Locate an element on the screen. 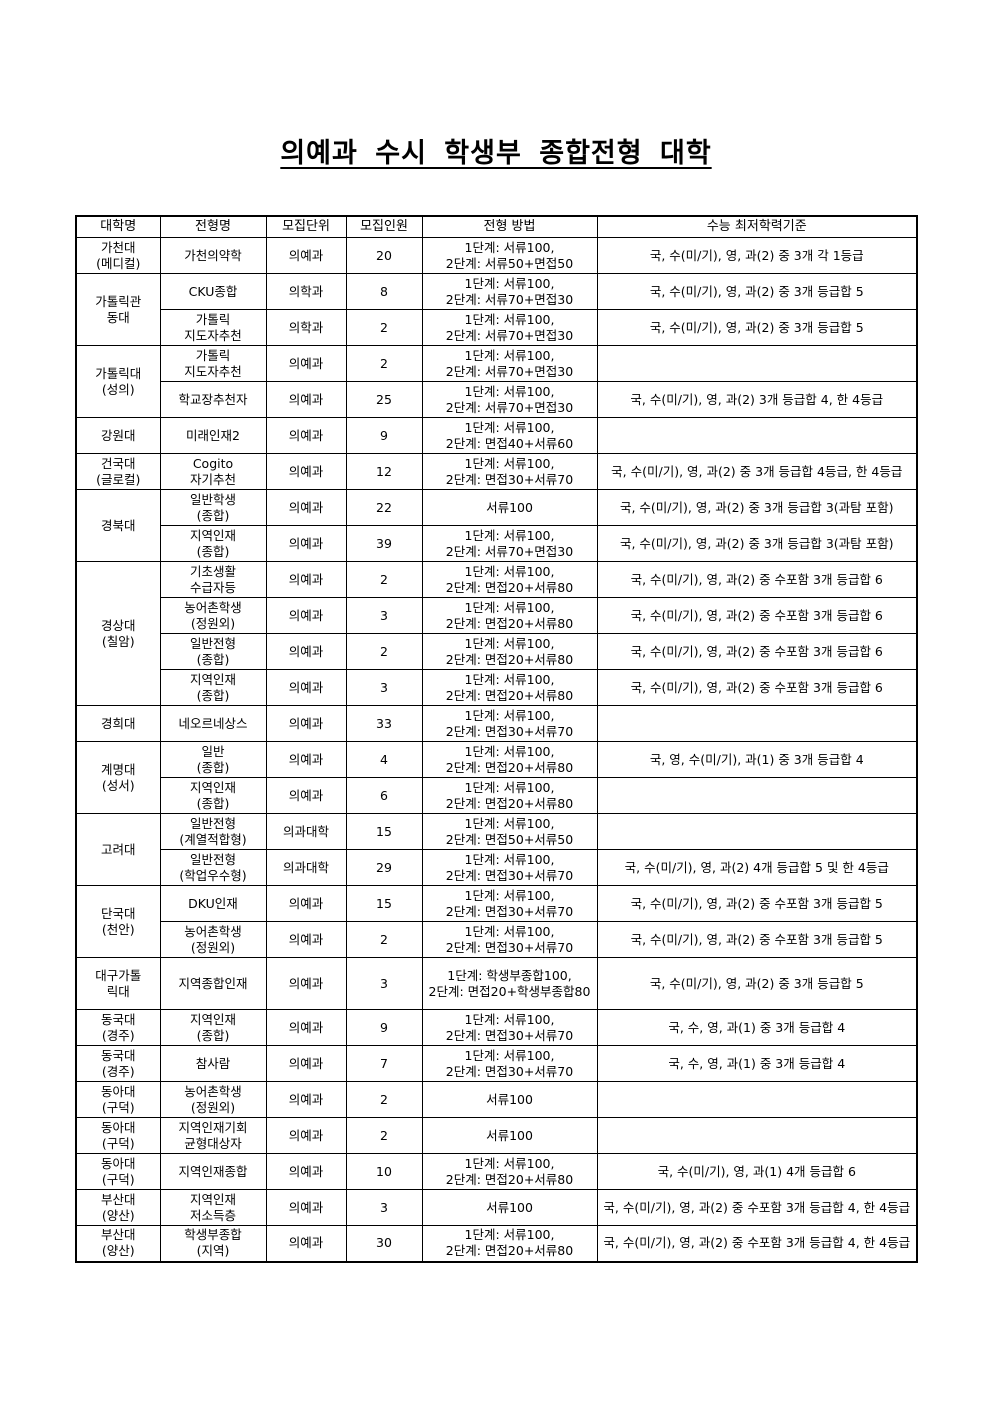 The image size is (992, 1403). method-cell: 1단계: 학생부종합100, 2단계: 면접20+학생부종합80 is located at coordinates (509, 983).